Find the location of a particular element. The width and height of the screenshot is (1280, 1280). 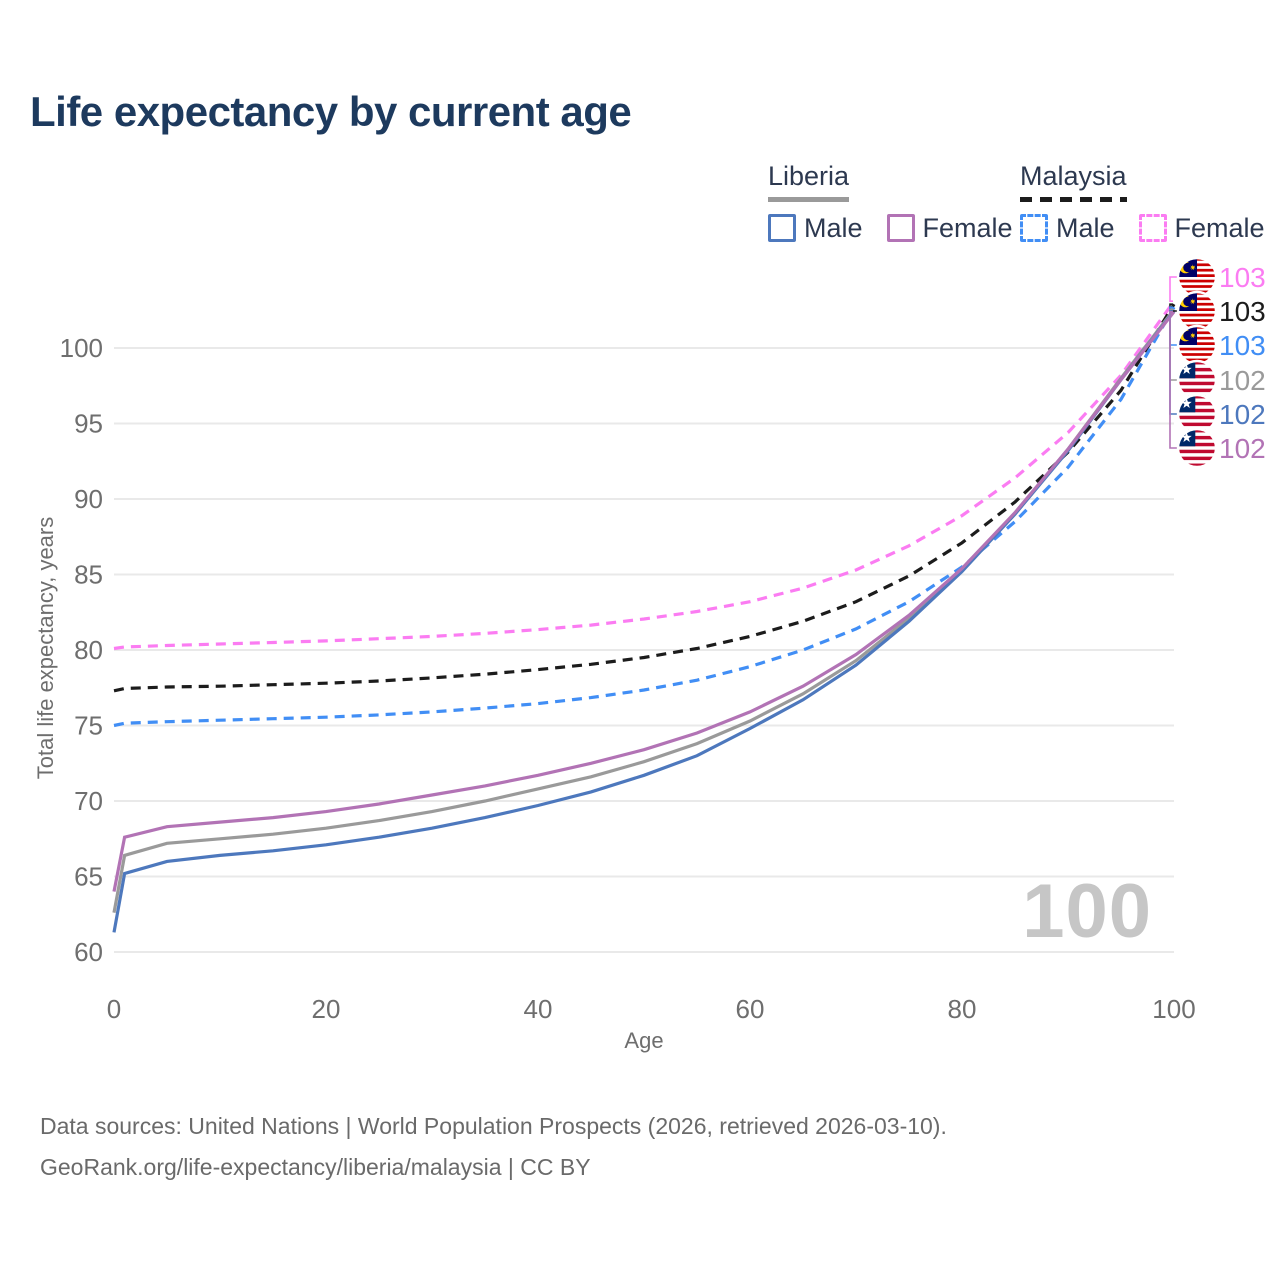

liberia-male-label: Male is located at coordinates (833, 227).